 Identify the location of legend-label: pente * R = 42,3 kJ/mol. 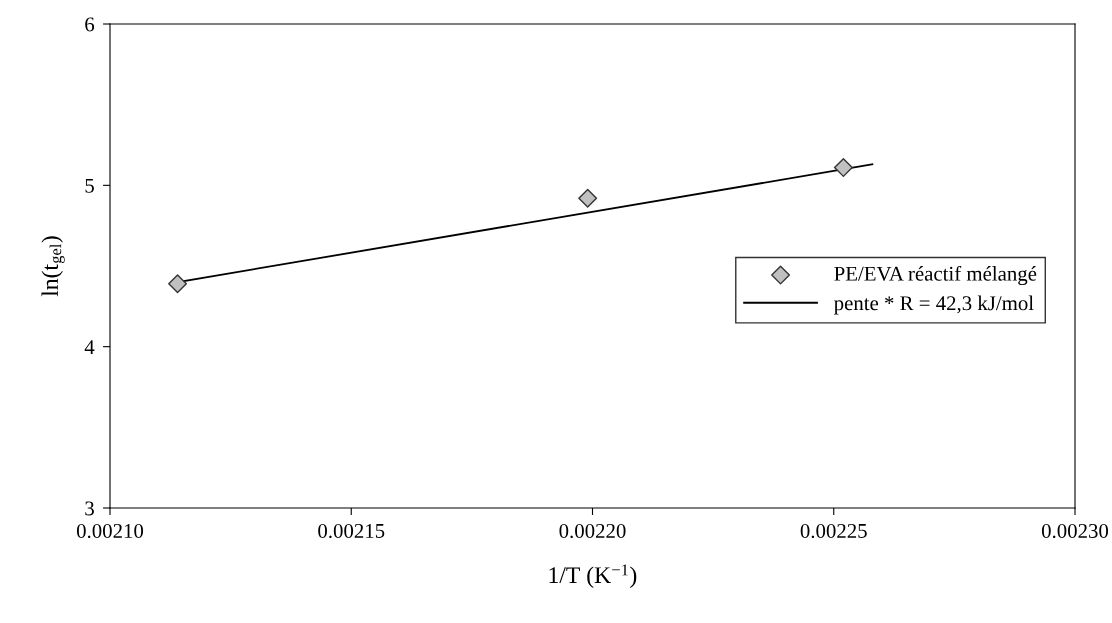
(934, 305).